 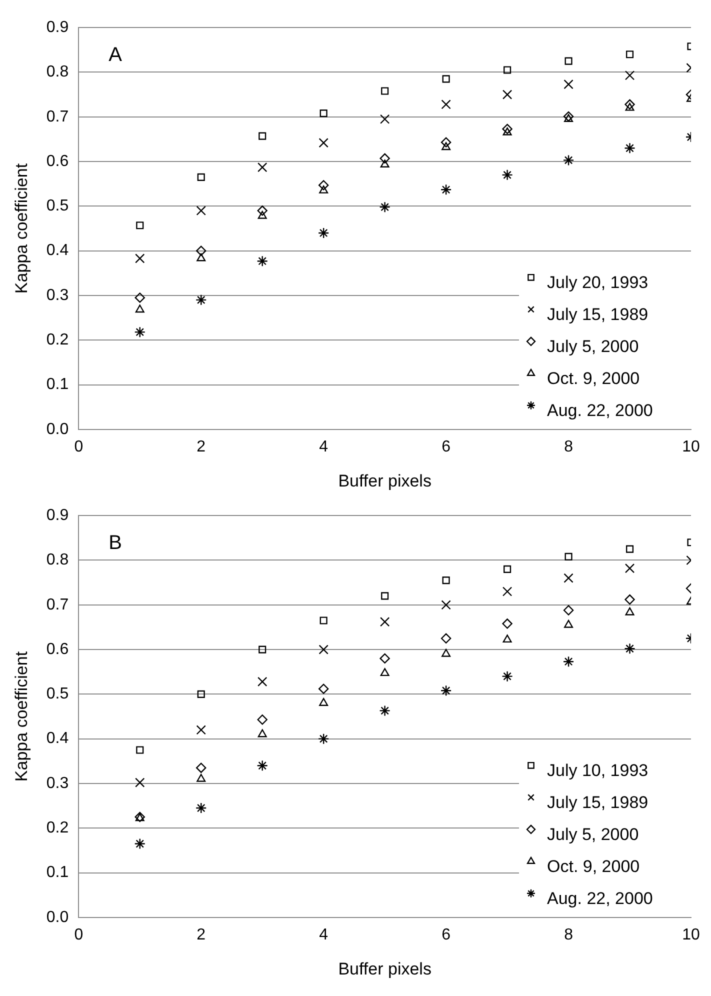 What do you see at coordinates (57, 206) in the screenshot?
I see `y-tick-label: 0.5` at bounding box center [57, 206].